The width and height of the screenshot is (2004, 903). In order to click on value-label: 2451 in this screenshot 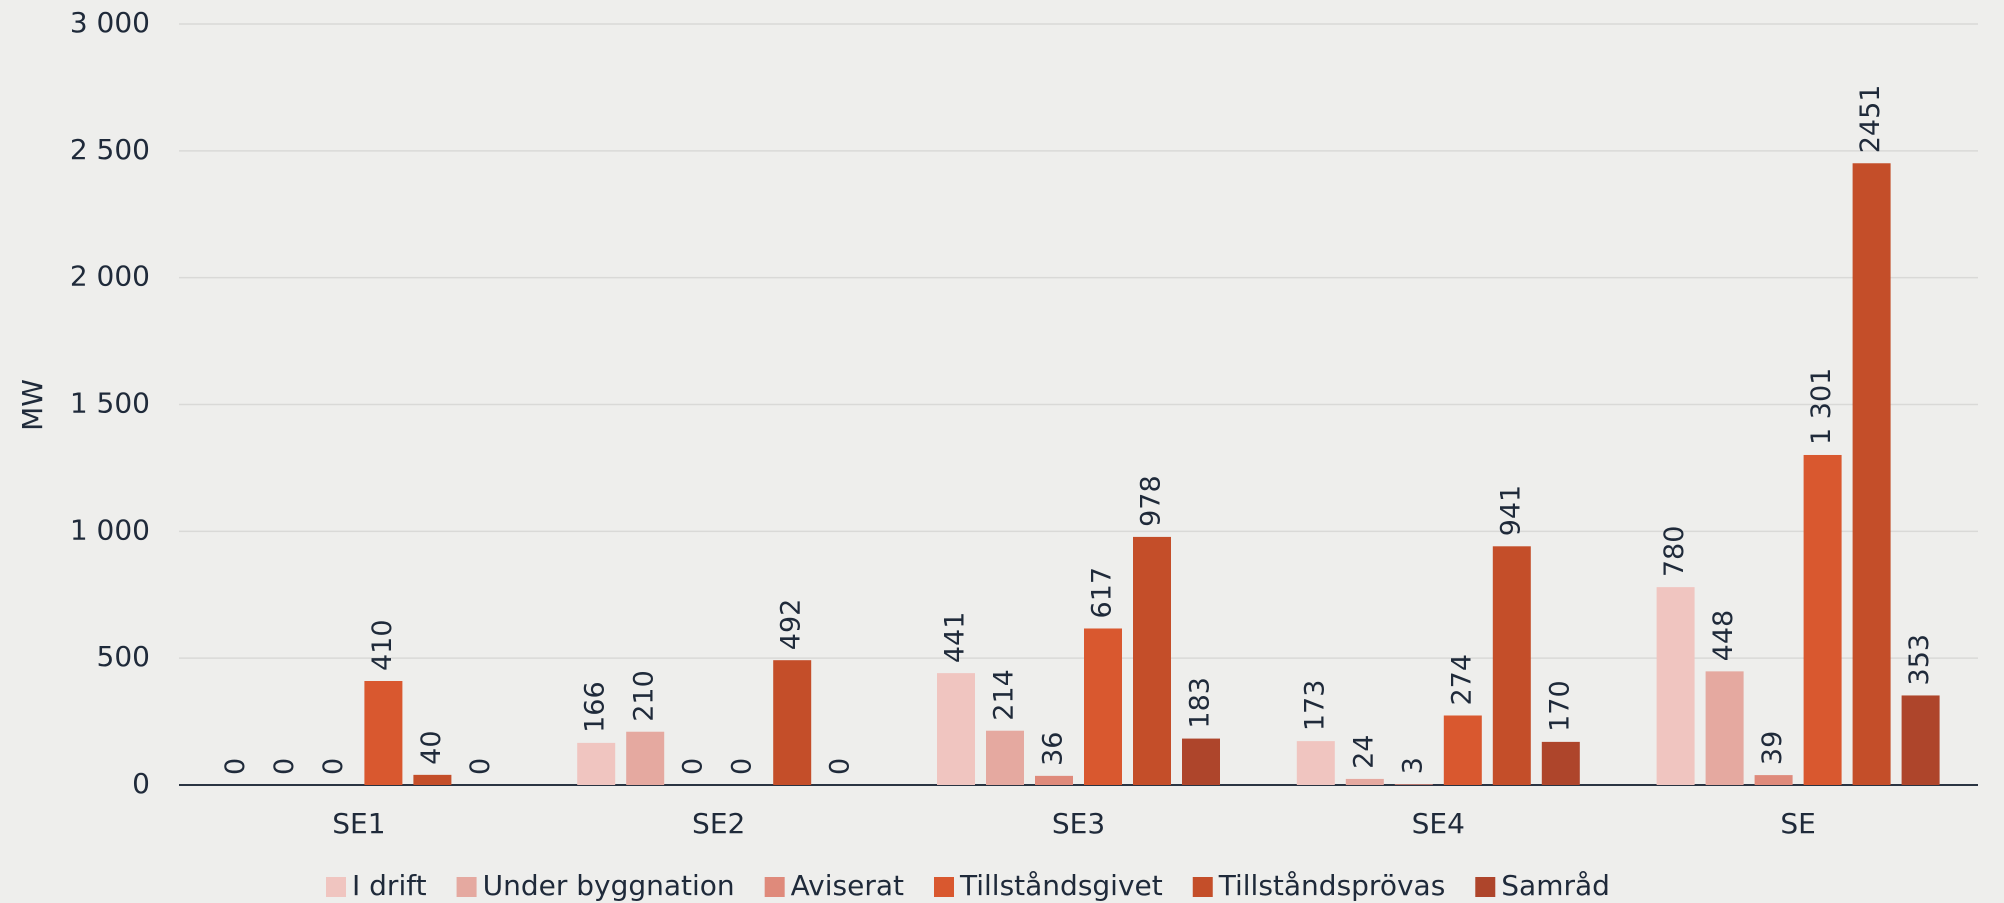, I will do `click(1870, 119)`.